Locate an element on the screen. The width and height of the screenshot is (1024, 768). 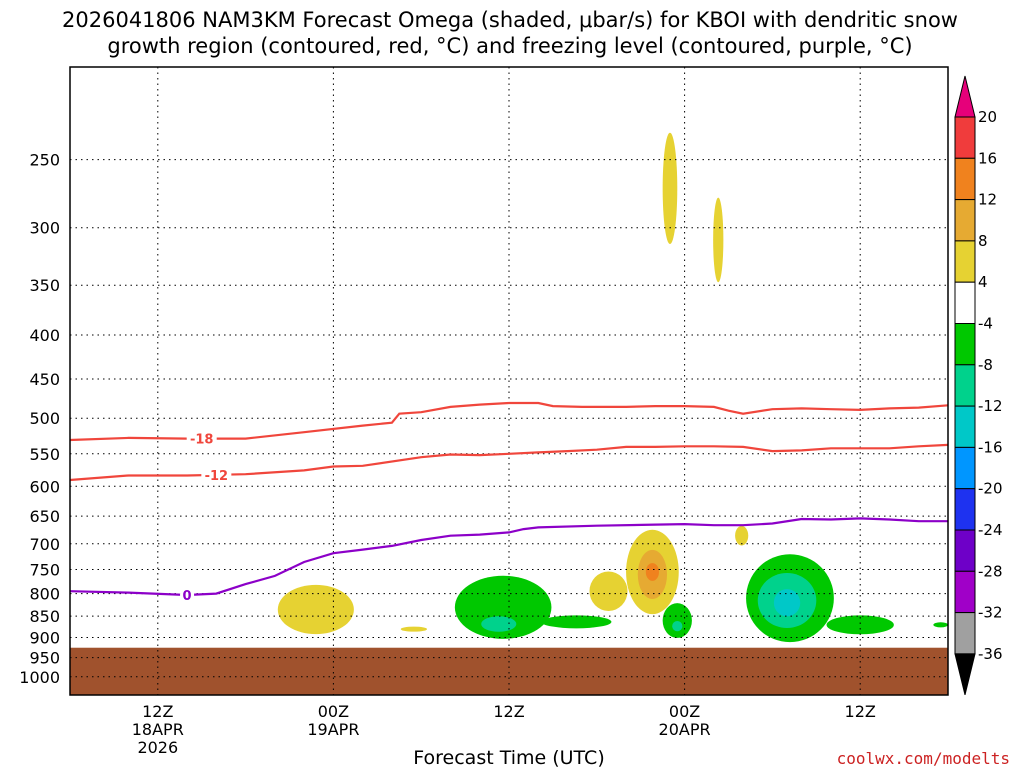
y-tick-label: 650 is located at coordinates (44, 516).